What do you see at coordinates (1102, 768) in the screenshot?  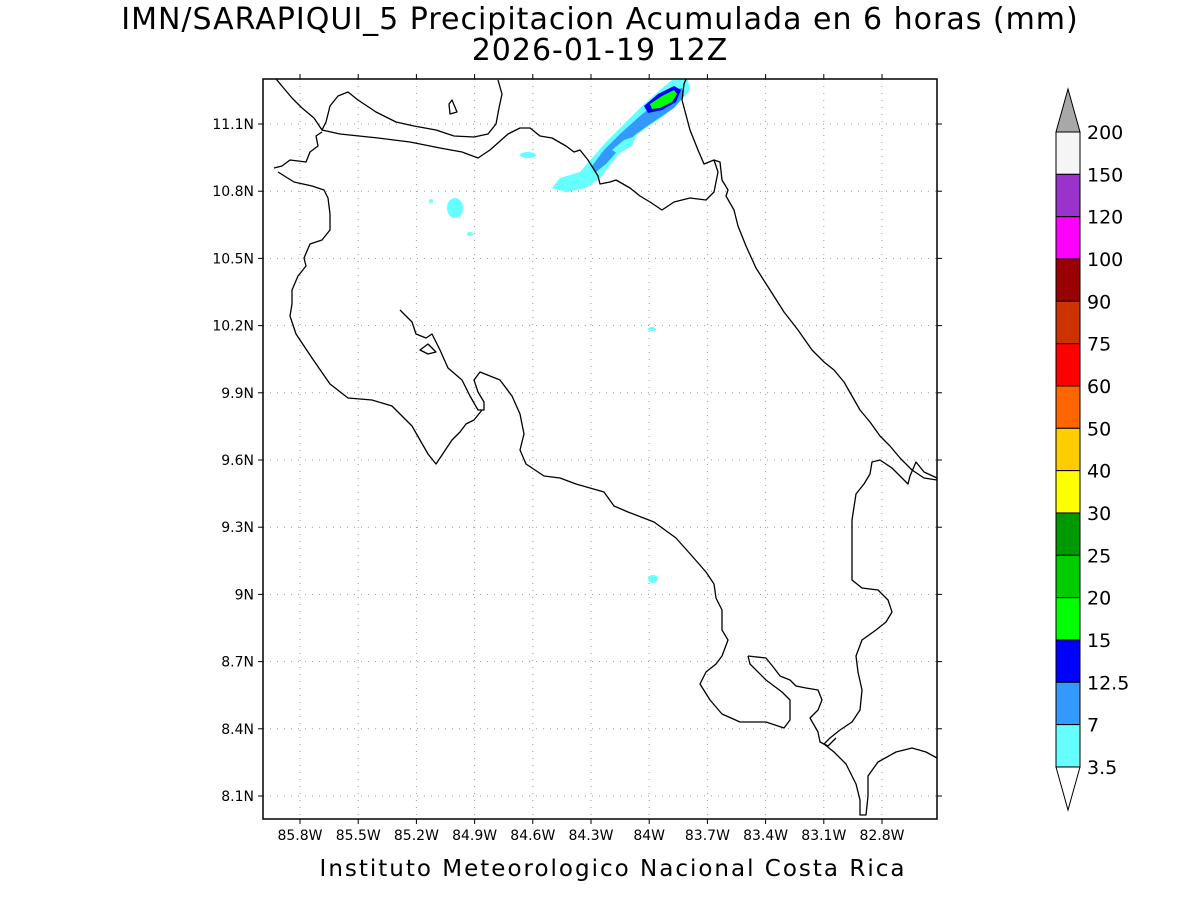 I see `colorbar-label: 3.5` at bounding box center [1102, 768].